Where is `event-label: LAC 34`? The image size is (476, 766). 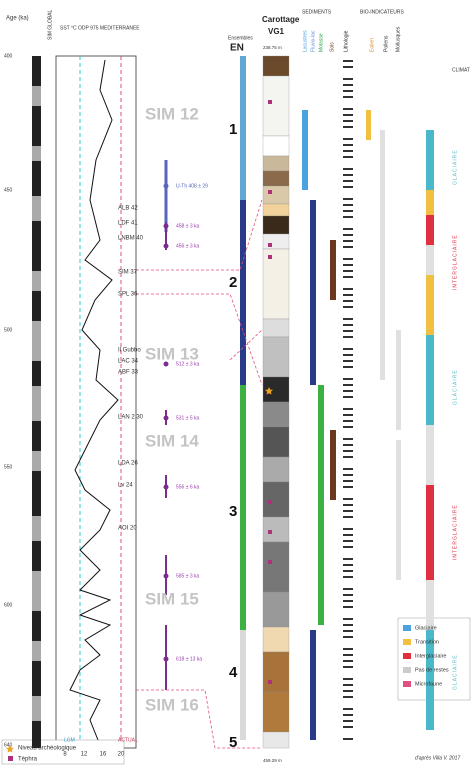 event-label: LAC 34 is located at coordinates (128, 362).